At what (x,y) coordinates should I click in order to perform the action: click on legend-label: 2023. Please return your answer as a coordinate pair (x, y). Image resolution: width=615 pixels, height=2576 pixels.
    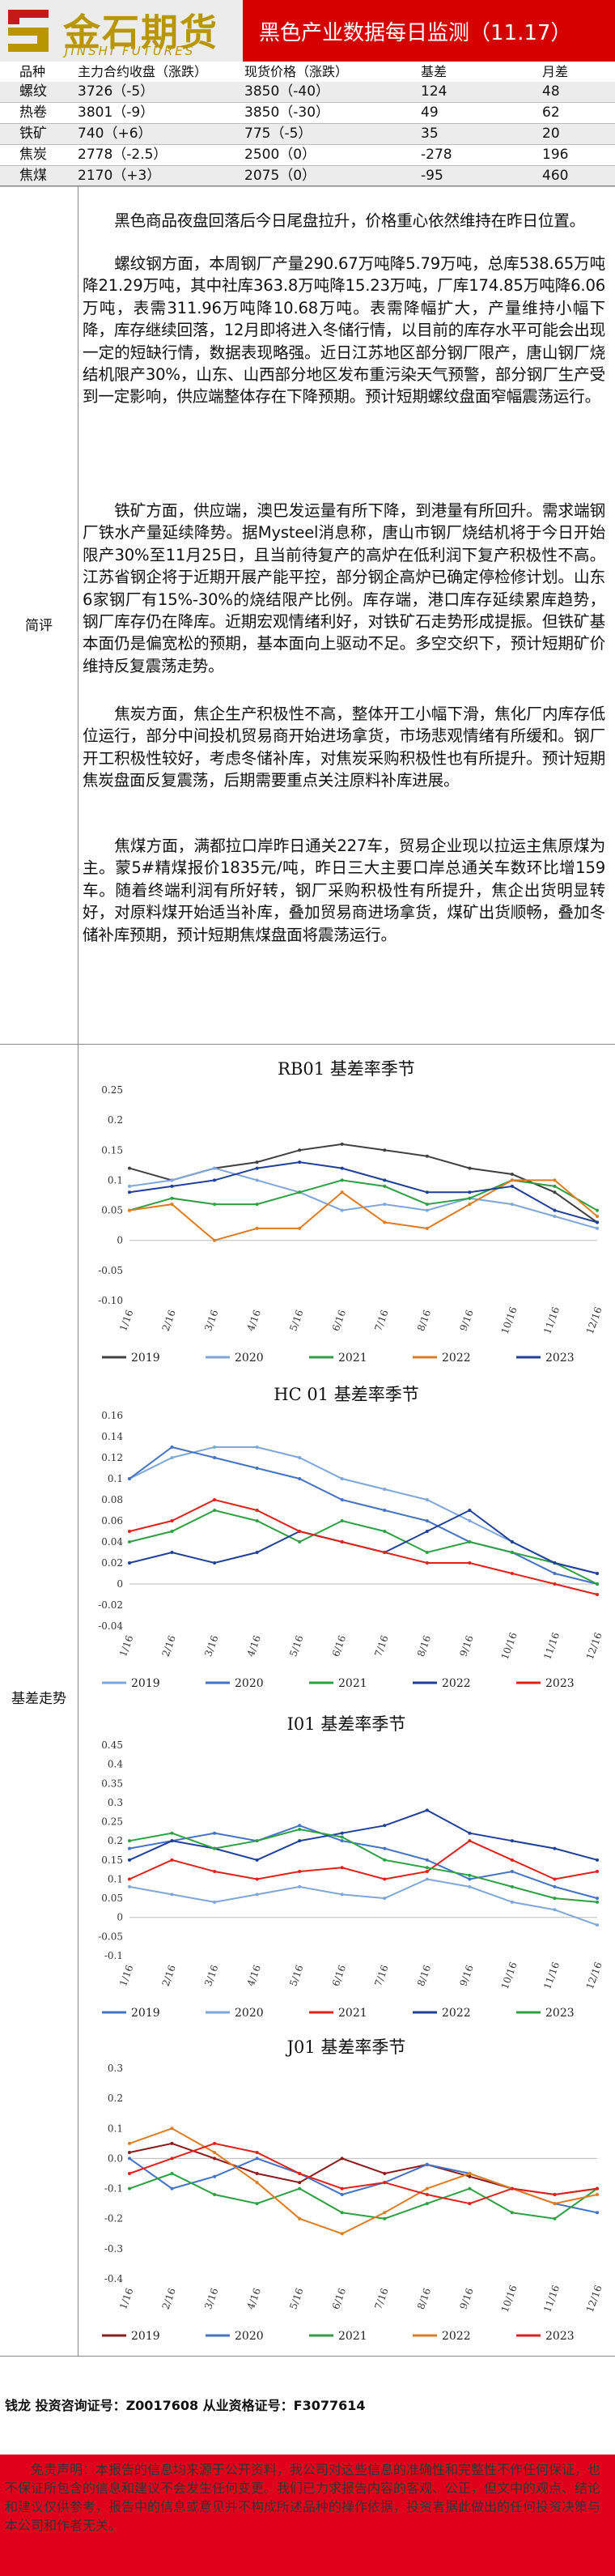
    Looking at the image, I should click on (560, 2013).